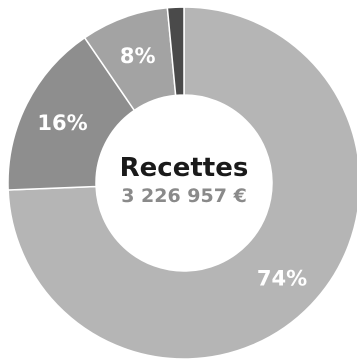 Image resolution: width=357 pixels, height=360 pixels. Describe the element at coordinates (138, 56) in the screenshot. I see `slice-label-2: 8%` at that location.